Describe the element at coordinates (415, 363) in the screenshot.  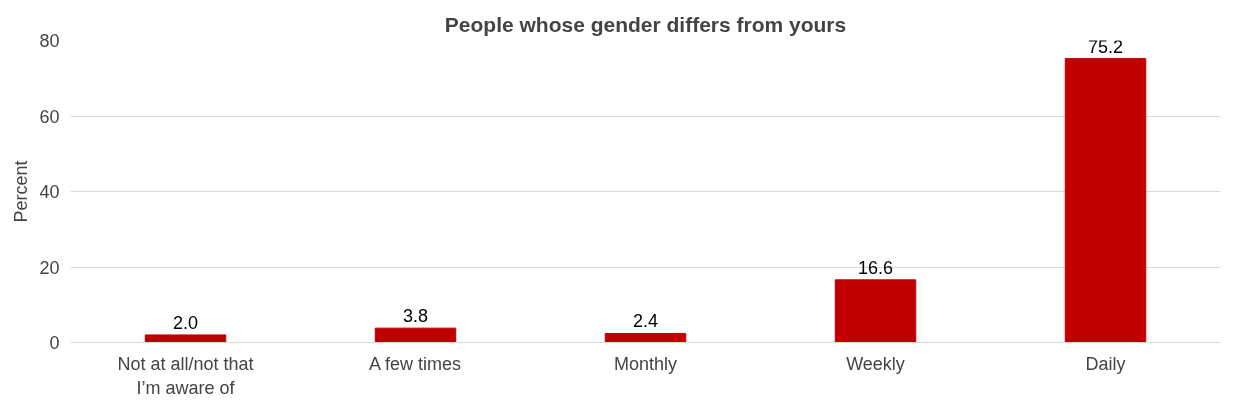
I see `x-tick-label: A few times` at that location.